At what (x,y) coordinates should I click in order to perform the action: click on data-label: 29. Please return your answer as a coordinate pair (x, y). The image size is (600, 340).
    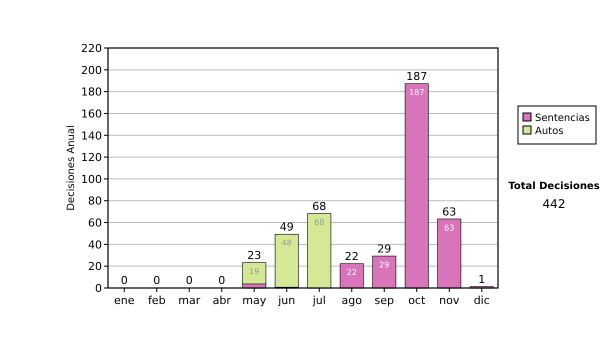
    Looking at the image, I should click on (384, 265).